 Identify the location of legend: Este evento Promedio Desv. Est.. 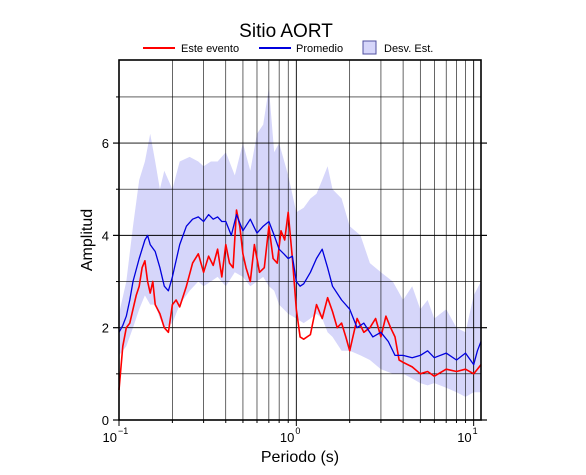
(288, 47).